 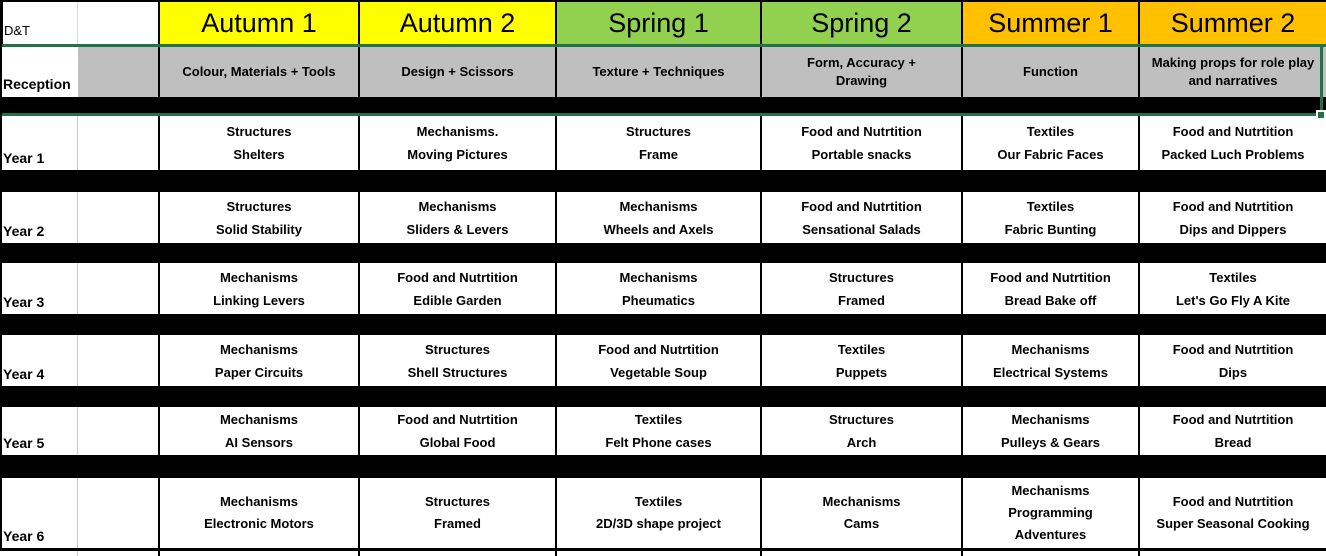 I want to click on row-label-year-6: Year 6, so click(x=39, y=513).